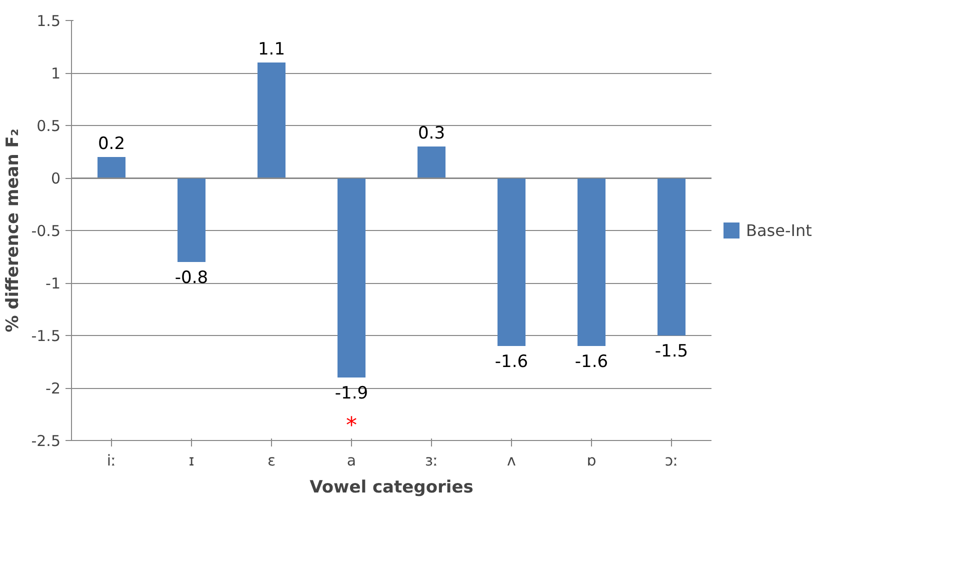 The height and width of the screenshot is (585, 955). What do you see at coordinates (671, 461) in the screenshot?
I see `x-tick-label: ɔː` at bounding box center [671, 461].